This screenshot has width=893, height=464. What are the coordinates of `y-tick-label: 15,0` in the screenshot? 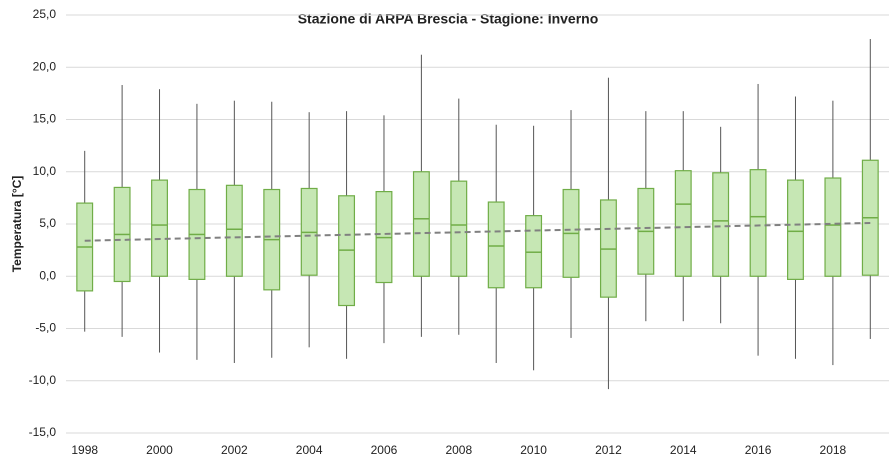 It's located at (45, 119).